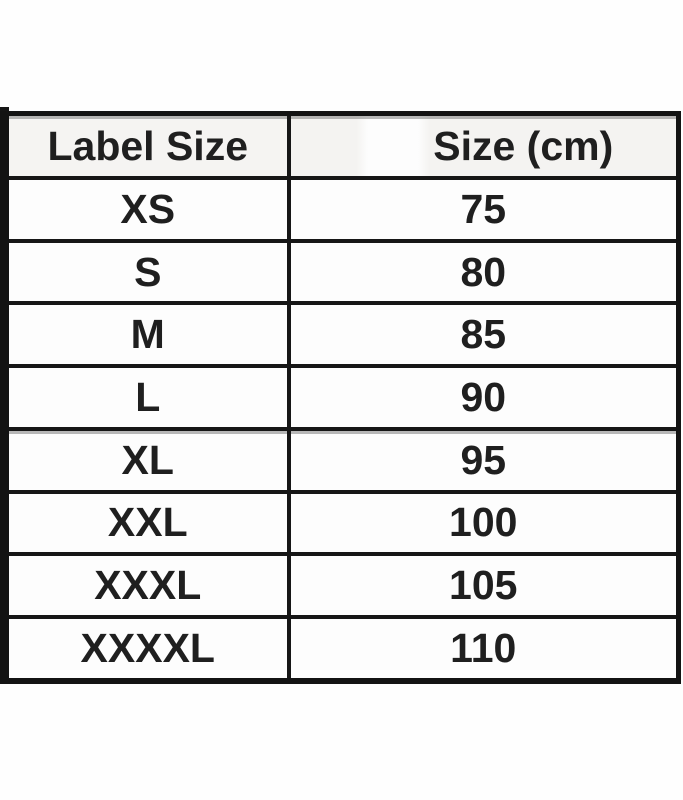 This screenshot has width=683, height=800. I want to click on column-header-label-size: Label Size, so click(146, 145).